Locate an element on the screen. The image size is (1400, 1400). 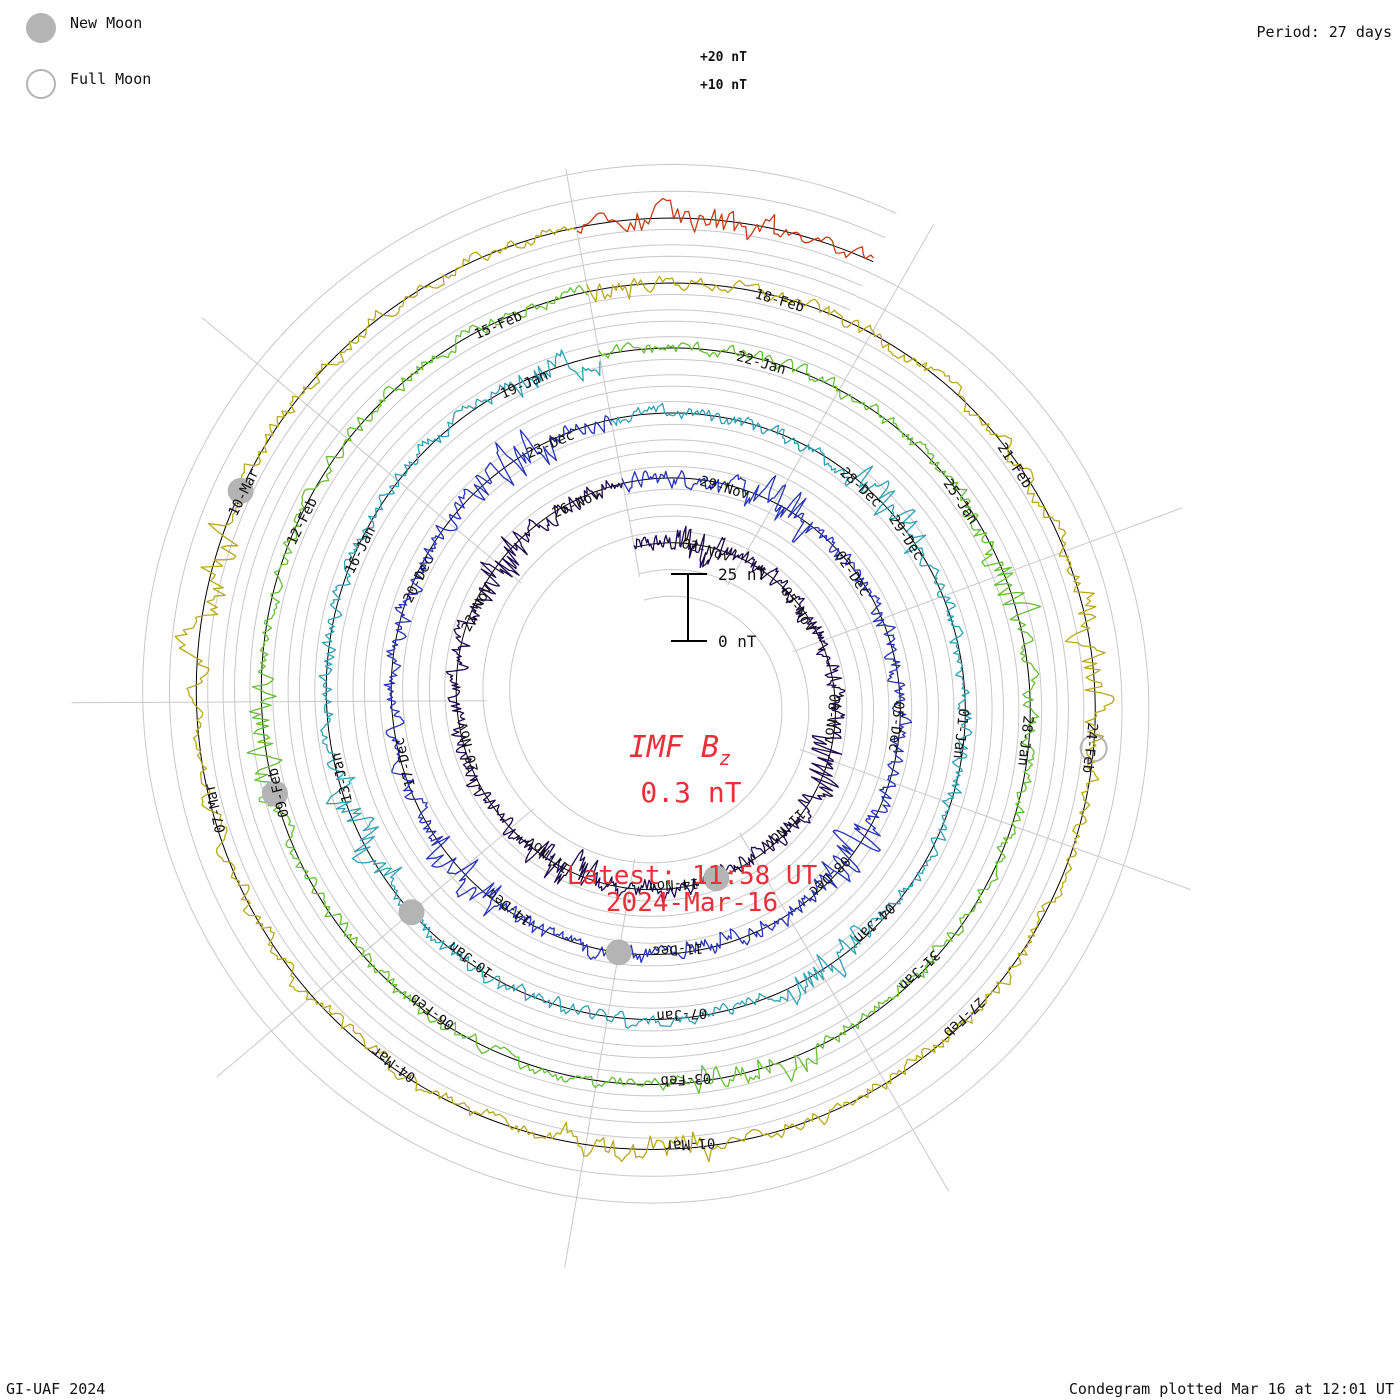
date-label-31: 03-Feb is located at coordinates (685, 1078).